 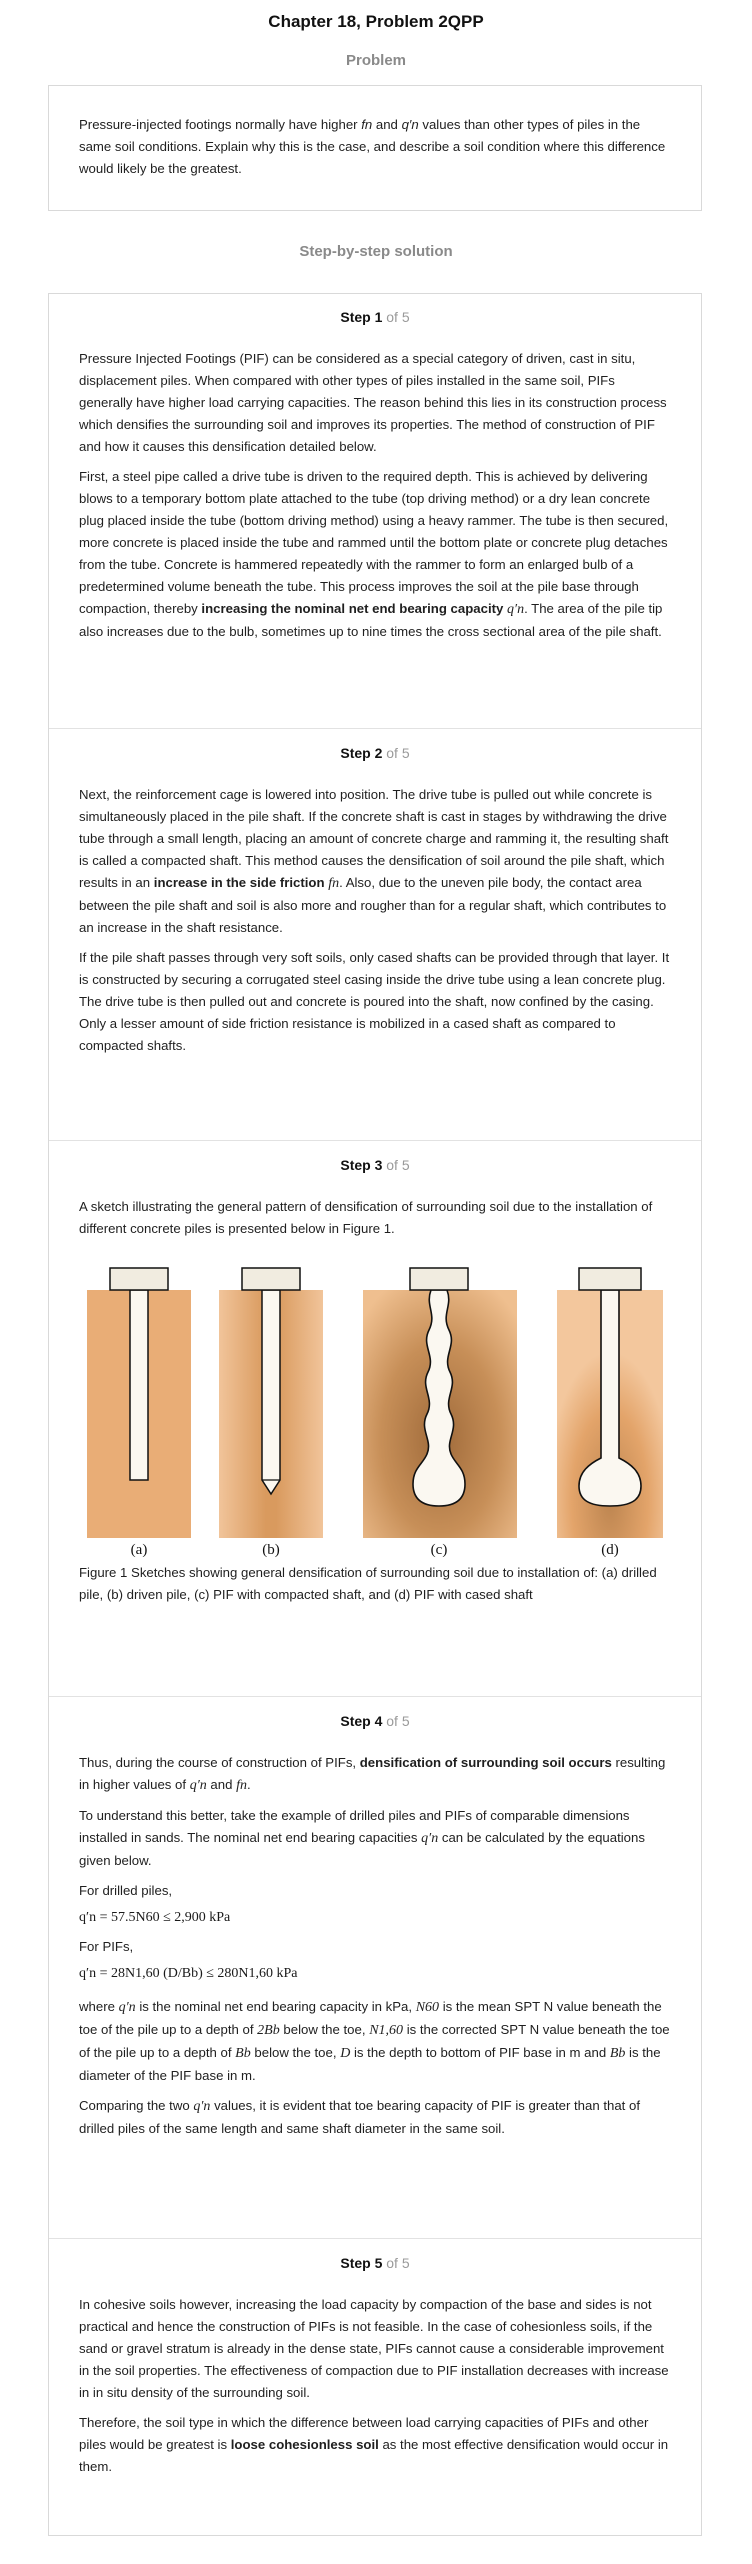 I want to click on figure-label-b: (b), so click(x=271, y=1550).